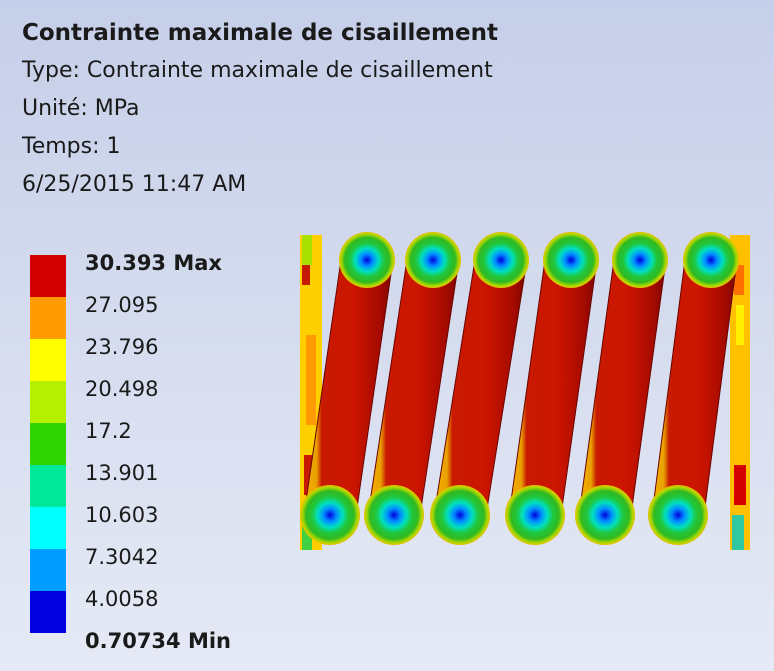  What do you see at coordinates (108, 431) in the screenshot?
I see `legend-tick-label: 17.2` at bounding box center [108, 431].